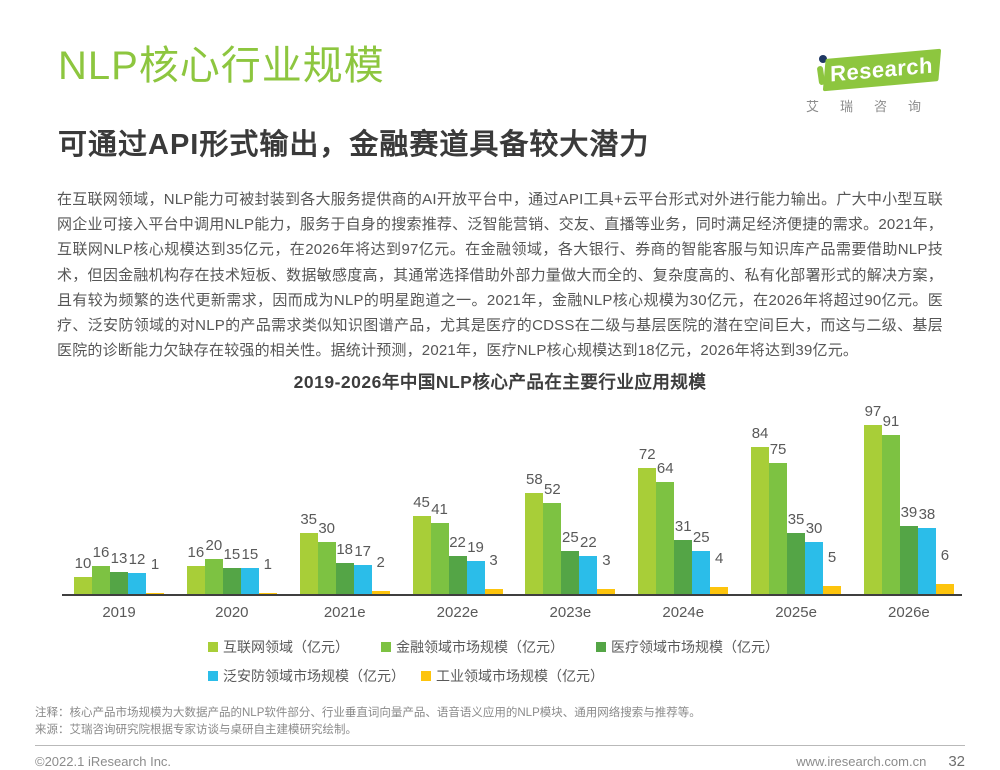  I want to click on barwrap-2022e-series1: 41, so click(439, 508).